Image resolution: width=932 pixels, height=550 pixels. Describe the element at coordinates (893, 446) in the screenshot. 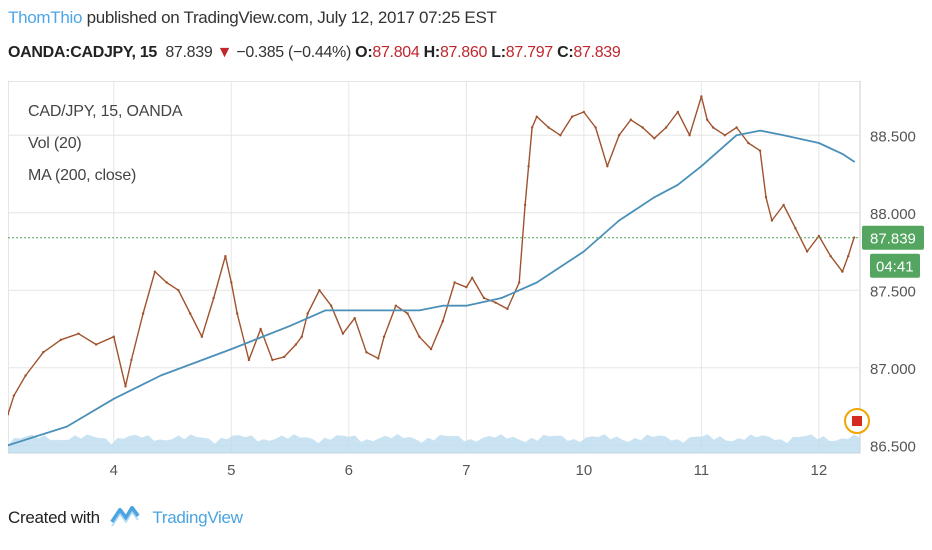

I see `y-tick-label: 86.500` at that location.